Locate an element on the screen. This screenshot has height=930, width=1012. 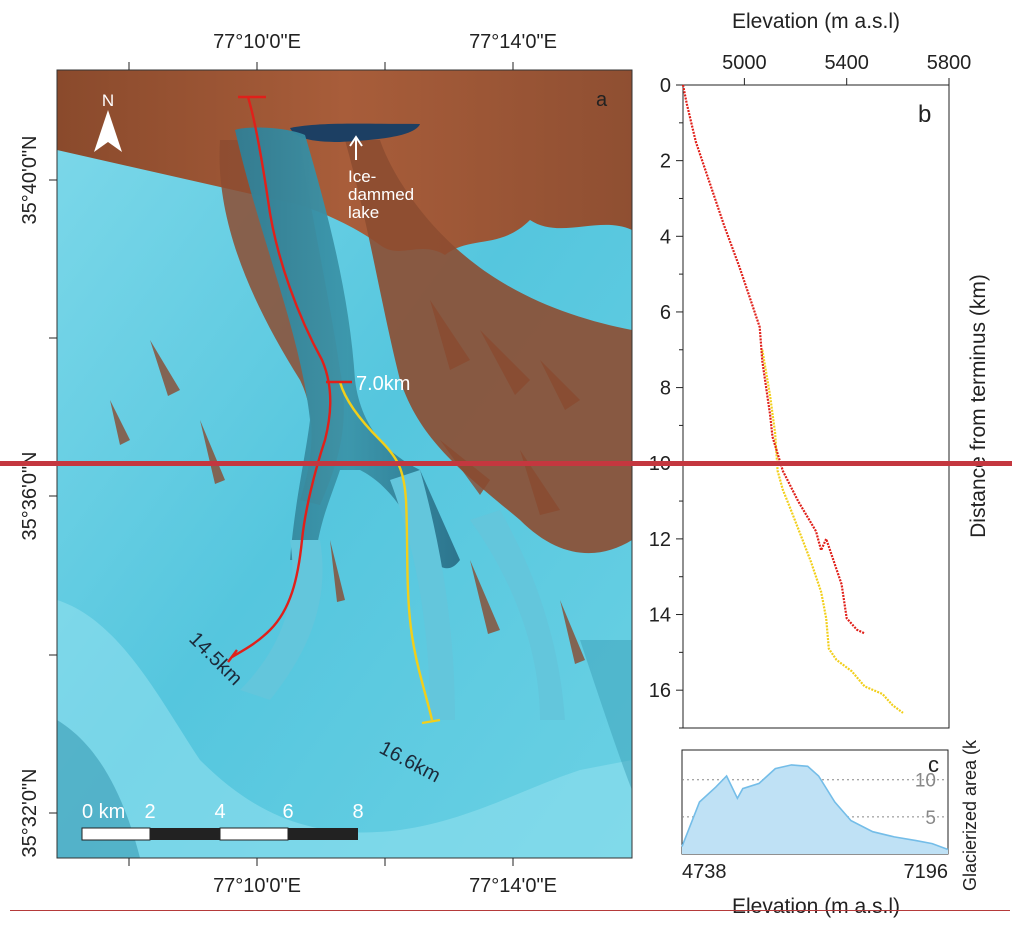
profile-y-tick-label: 4 is located at coordinates (665, 237).